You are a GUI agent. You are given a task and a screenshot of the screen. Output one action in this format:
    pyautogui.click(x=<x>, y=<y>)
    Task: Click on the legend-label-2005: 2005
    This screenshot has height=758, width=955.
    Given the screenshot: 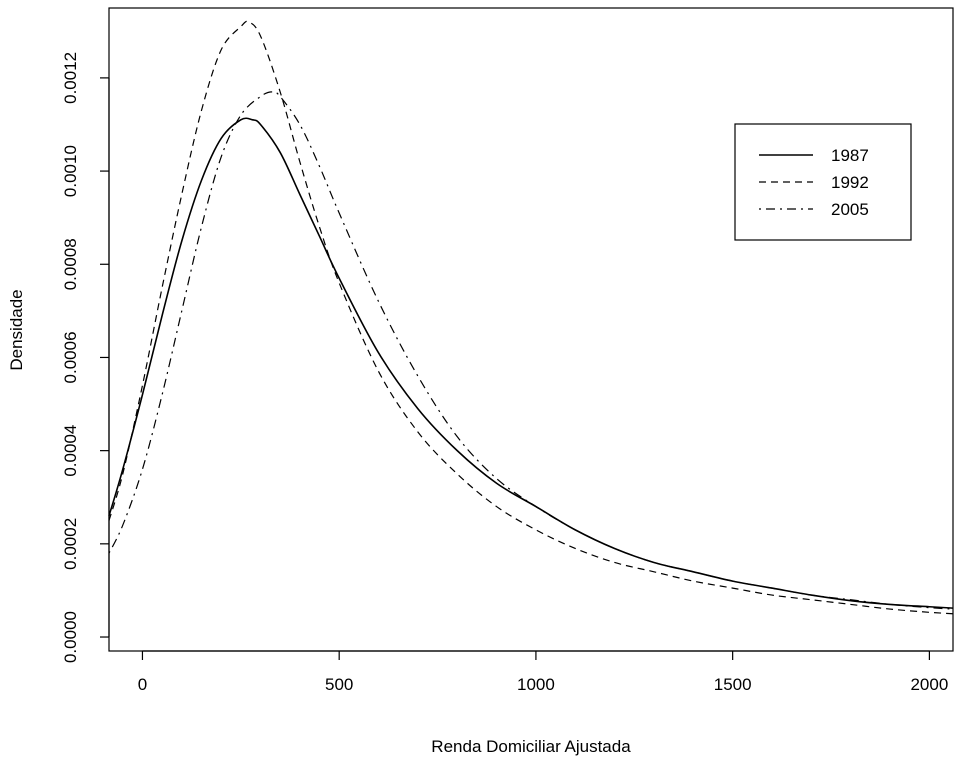 What is the action you would take?
    pyautogui.click(x=850, y=209)
    